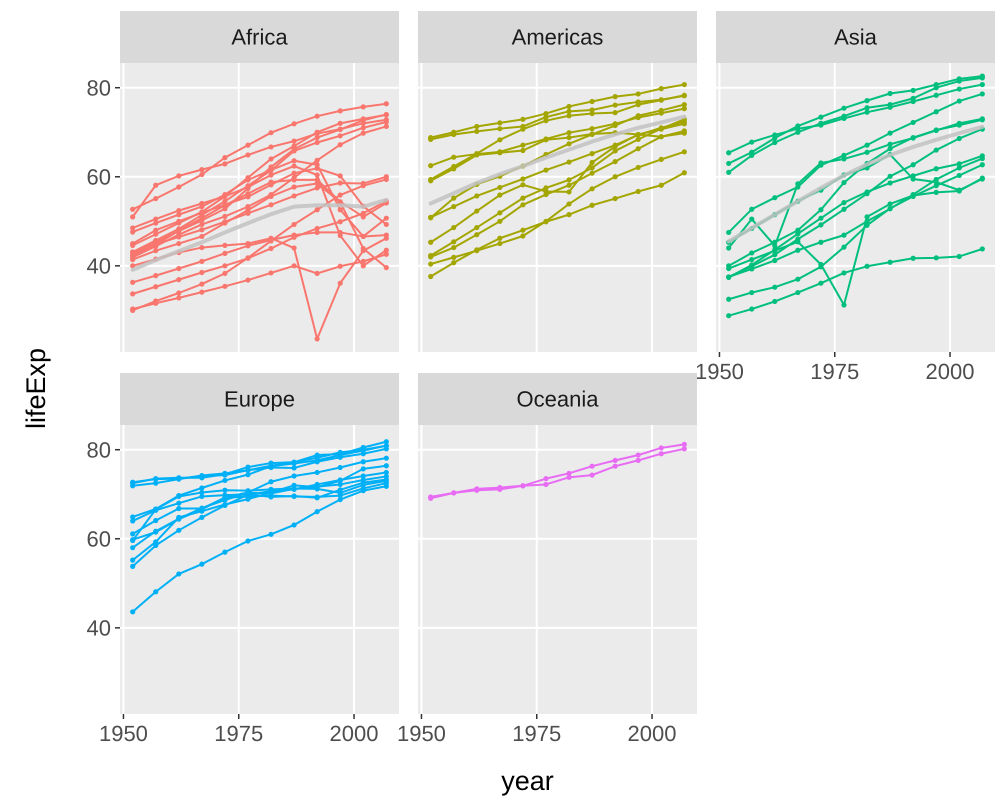  What do you see at coordinates (36, 389) in the screenshot?
I see `y-axis-title: lifeExp` at bounding box center [36, 389].